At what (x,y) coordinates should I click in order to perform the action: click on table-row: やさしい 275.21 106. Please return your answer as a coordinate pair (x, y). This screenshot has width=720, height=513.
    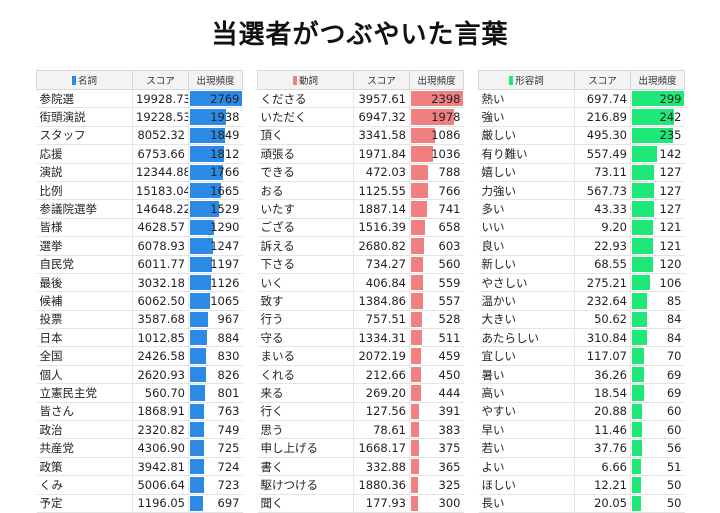
    Looking at the image, I should click on (581, 283).